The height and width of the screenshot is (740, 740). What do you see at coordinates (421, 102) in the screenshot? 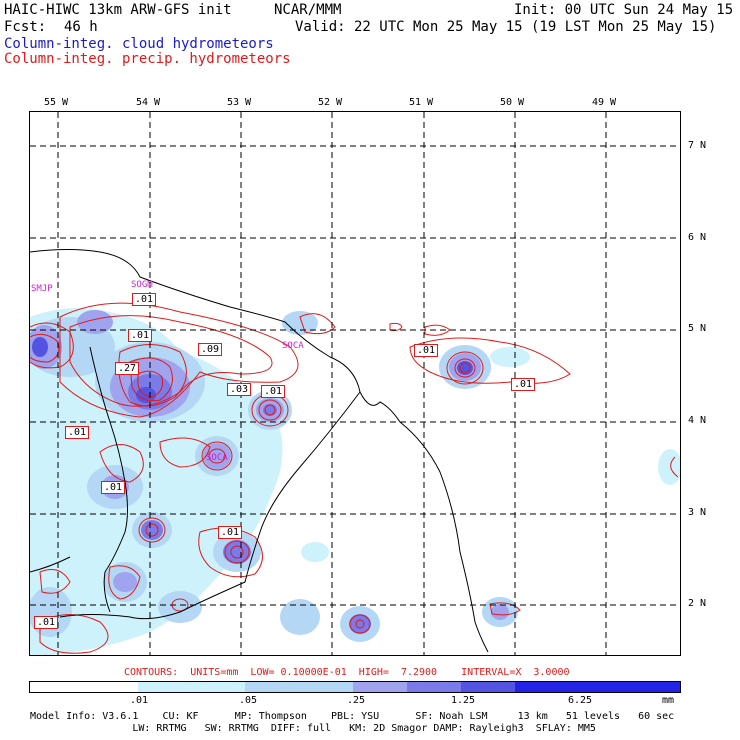
I see `lon-label-51w: 51 W` at bounding box center [421, 102].